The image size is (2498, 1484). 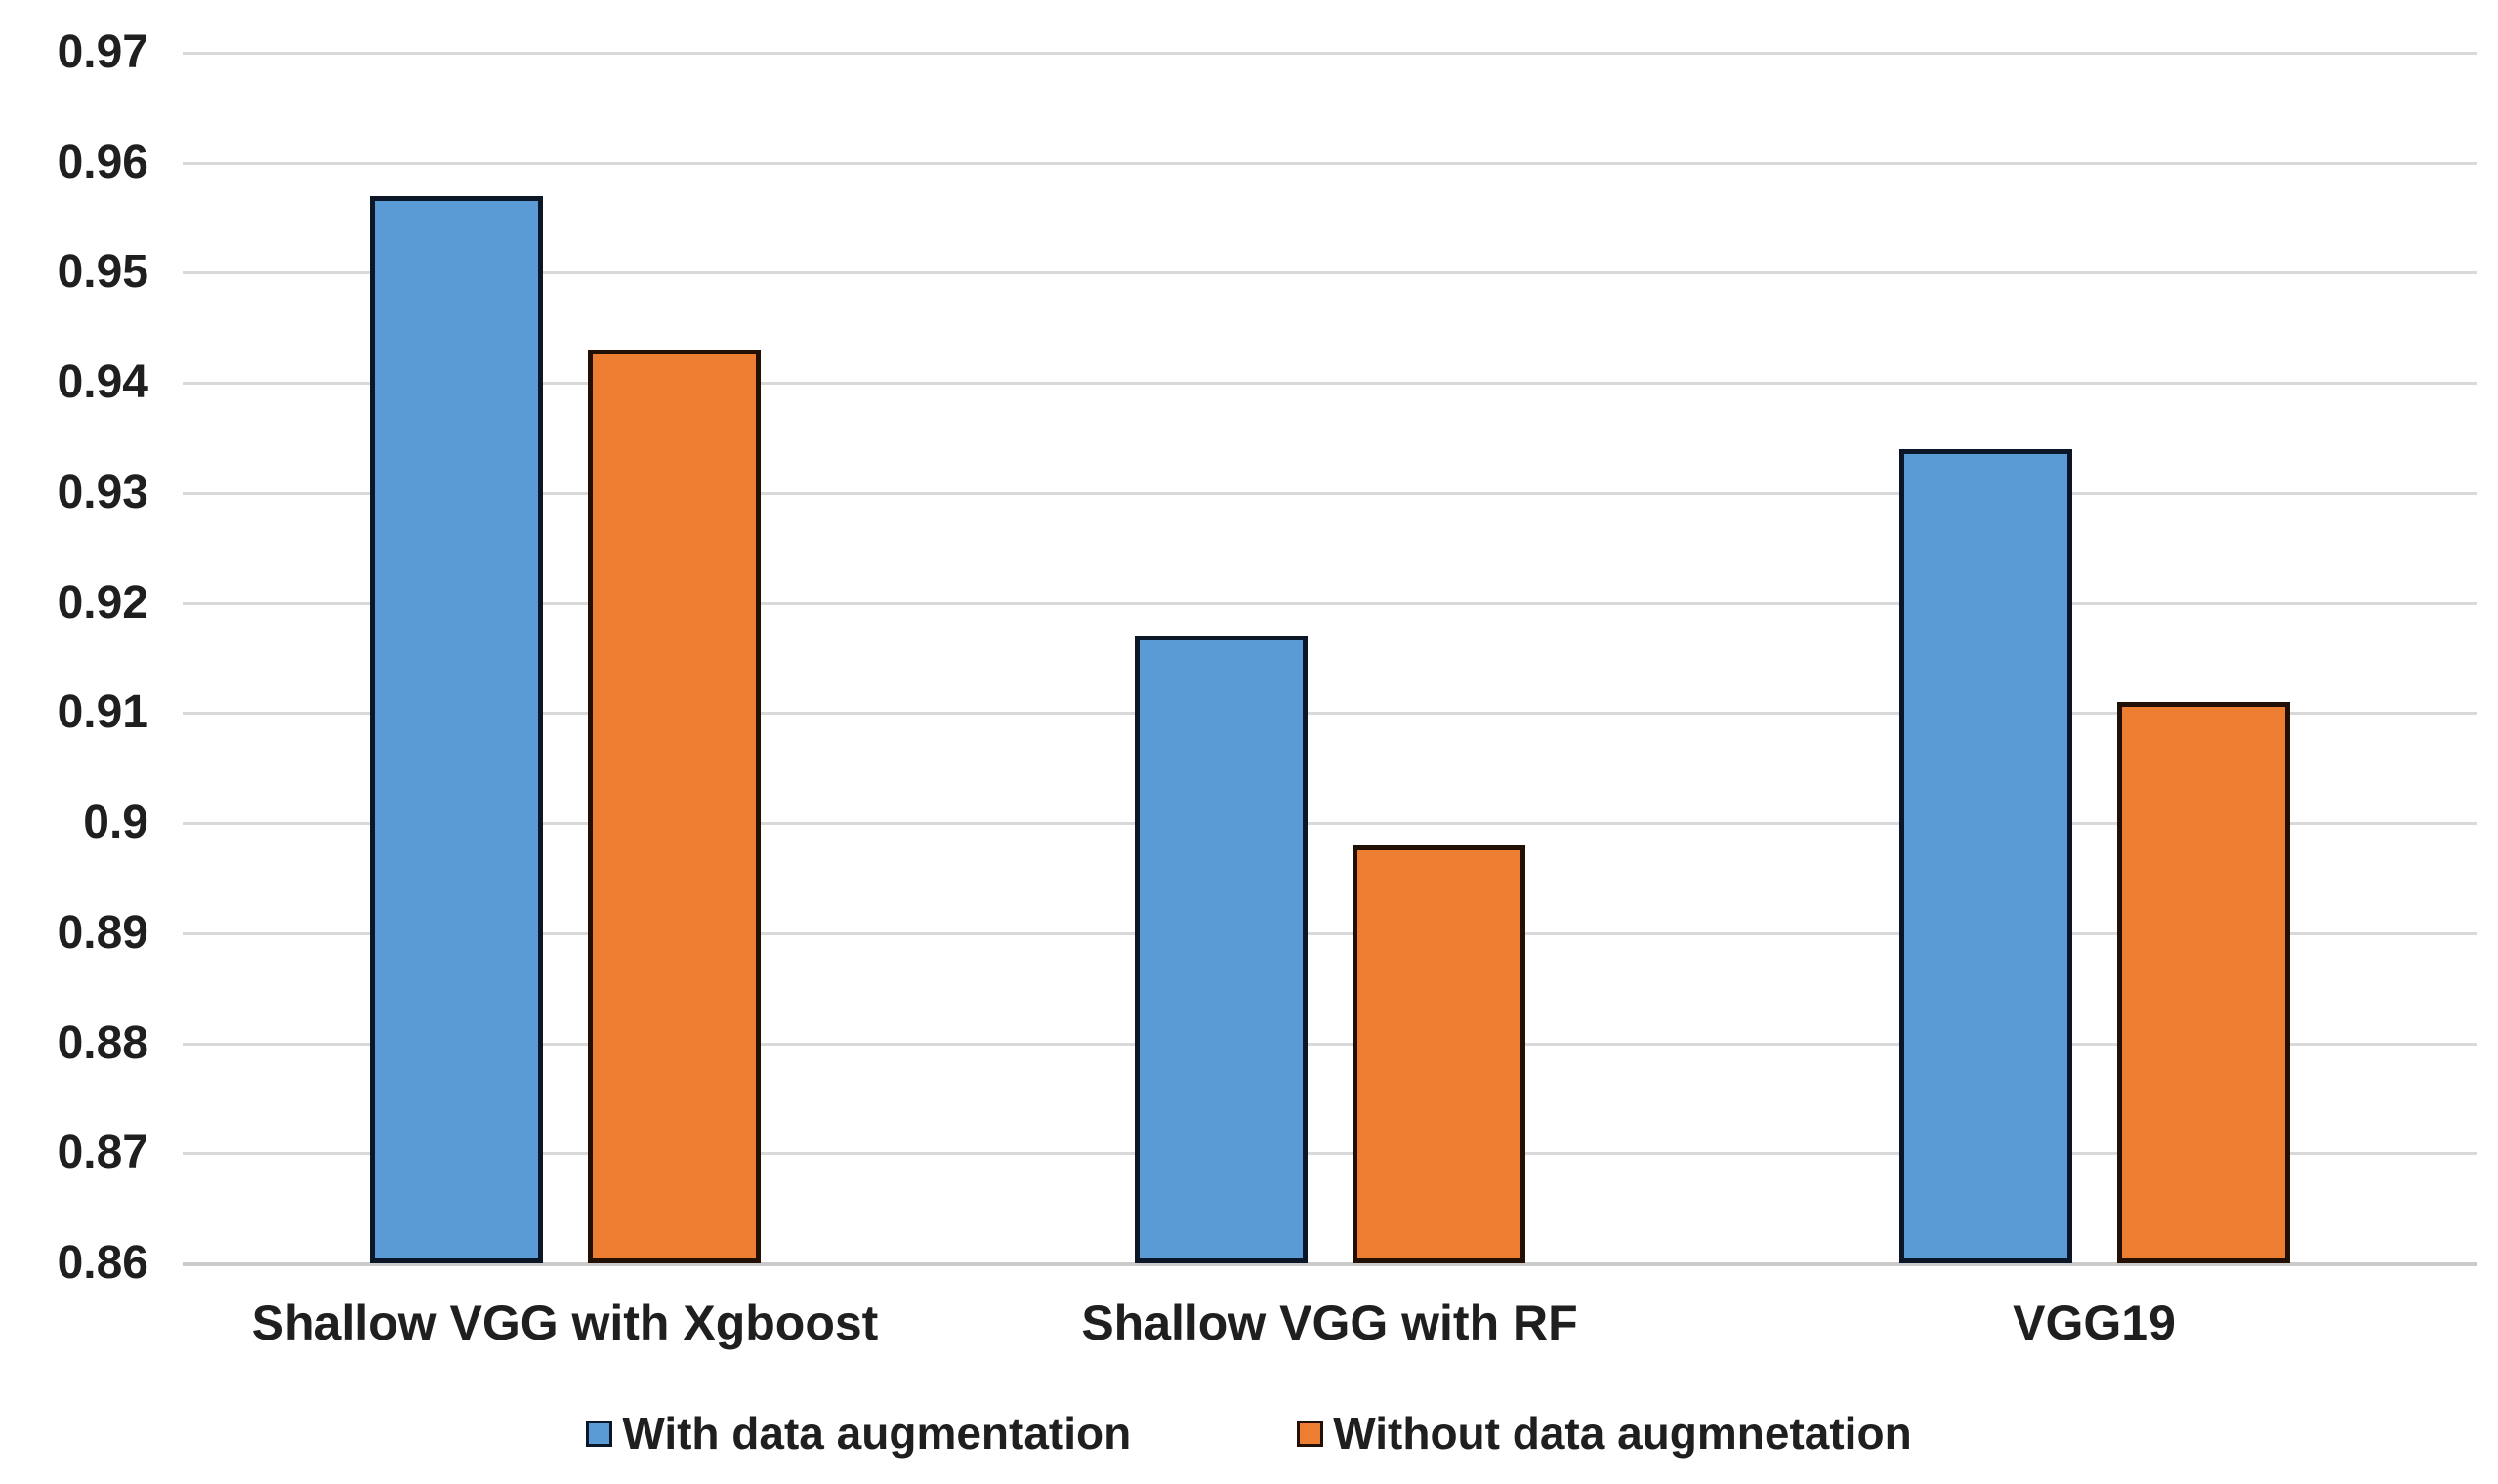 I want to click on y-axis-tick-label: 0.96, so click(x=102, y=162).